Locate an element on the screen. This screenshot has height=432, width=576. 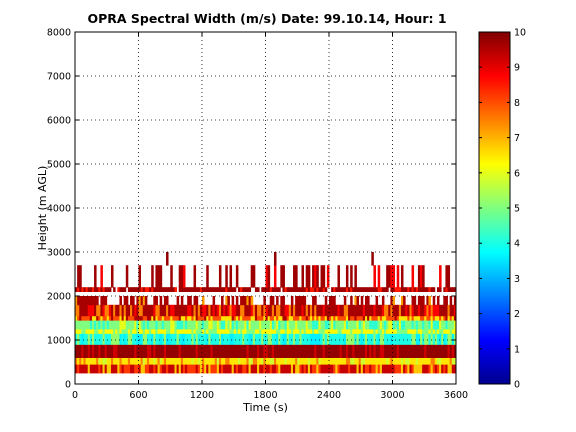
colorbar-tick-label: 3 is located at coordinates (517, 279).